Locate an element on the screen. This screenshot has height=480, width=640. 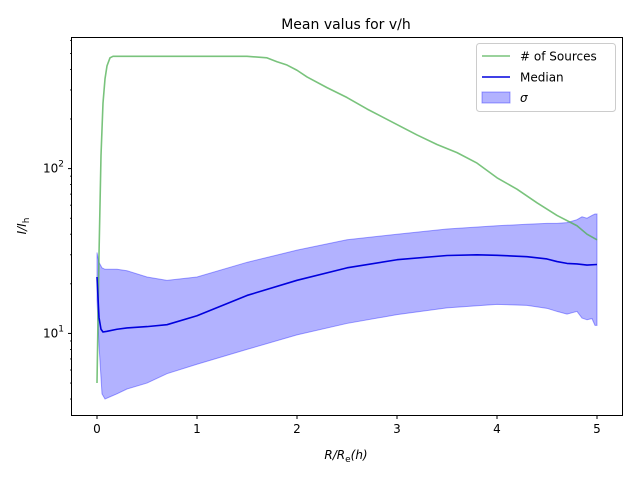
legend-swatch-sigma is located at coordinates (496, 97).